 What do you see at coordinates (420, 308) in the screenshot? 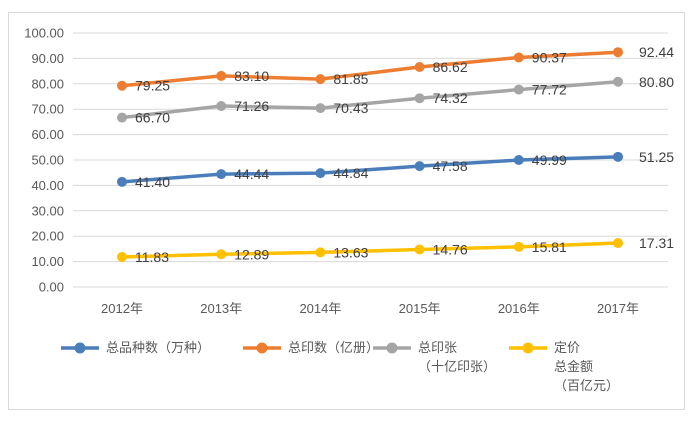
I see `x-tick-label: 2015年` at bounding box center [420, 308].